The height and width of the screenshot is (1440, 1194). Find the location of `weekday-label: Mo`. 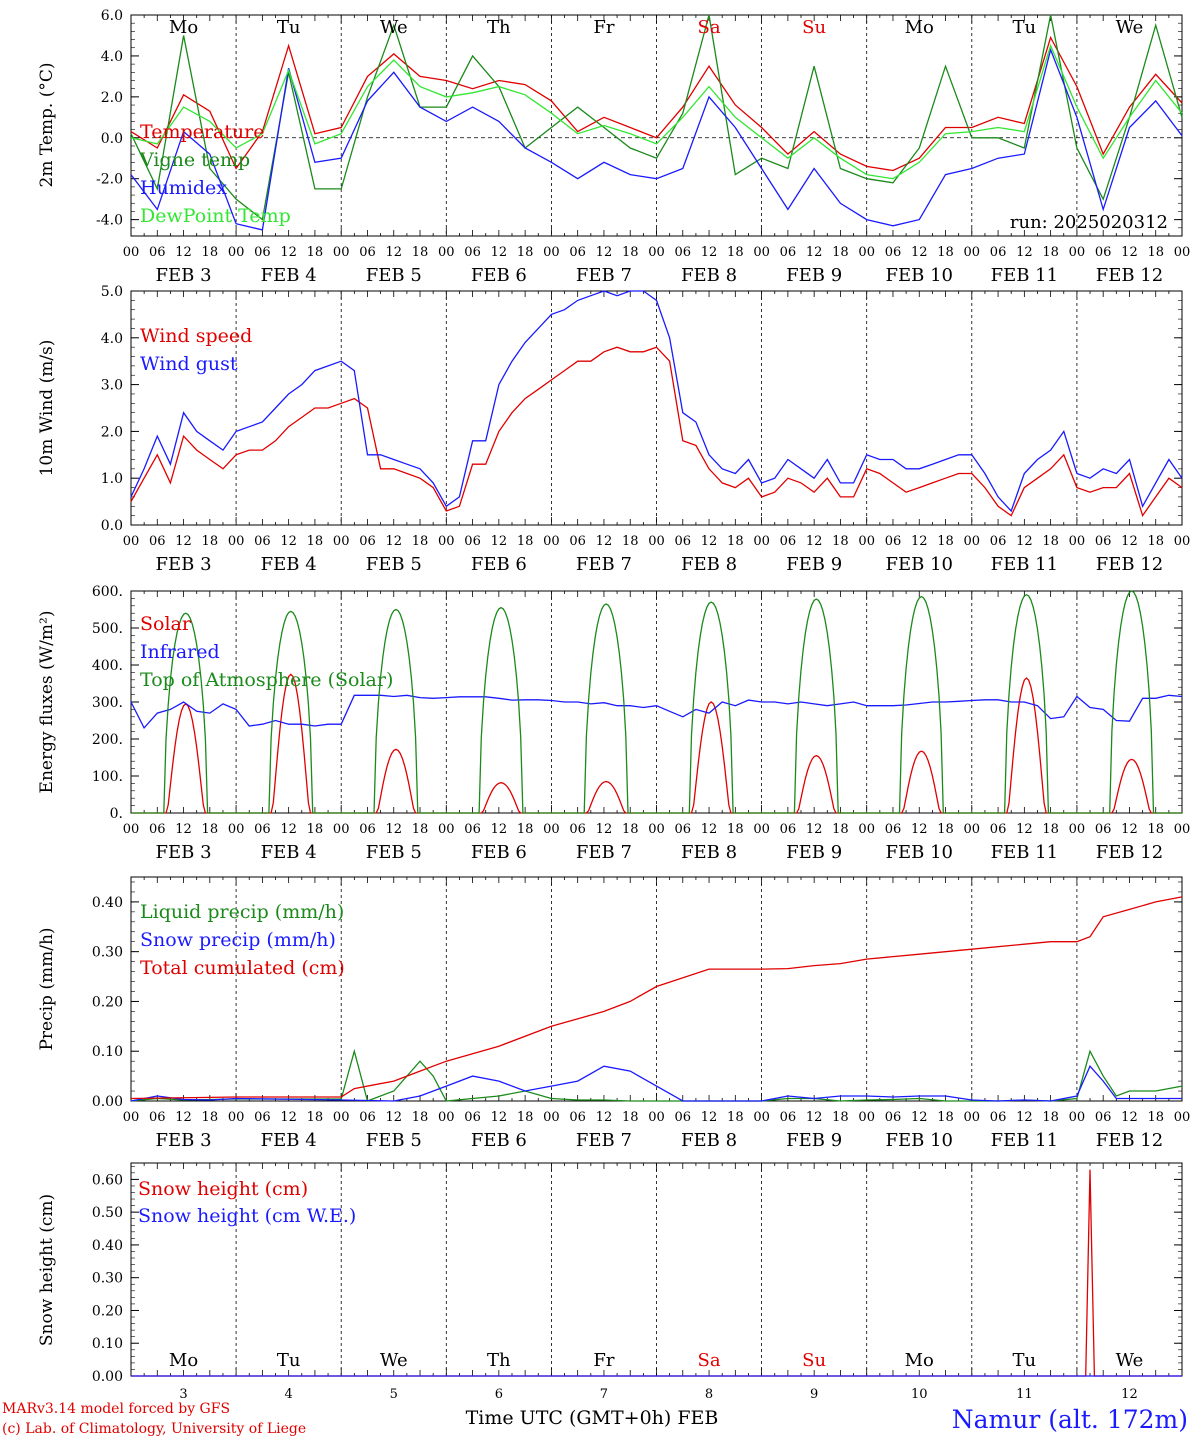

weekday-label: Mo is located at coordinates (183, 1360).